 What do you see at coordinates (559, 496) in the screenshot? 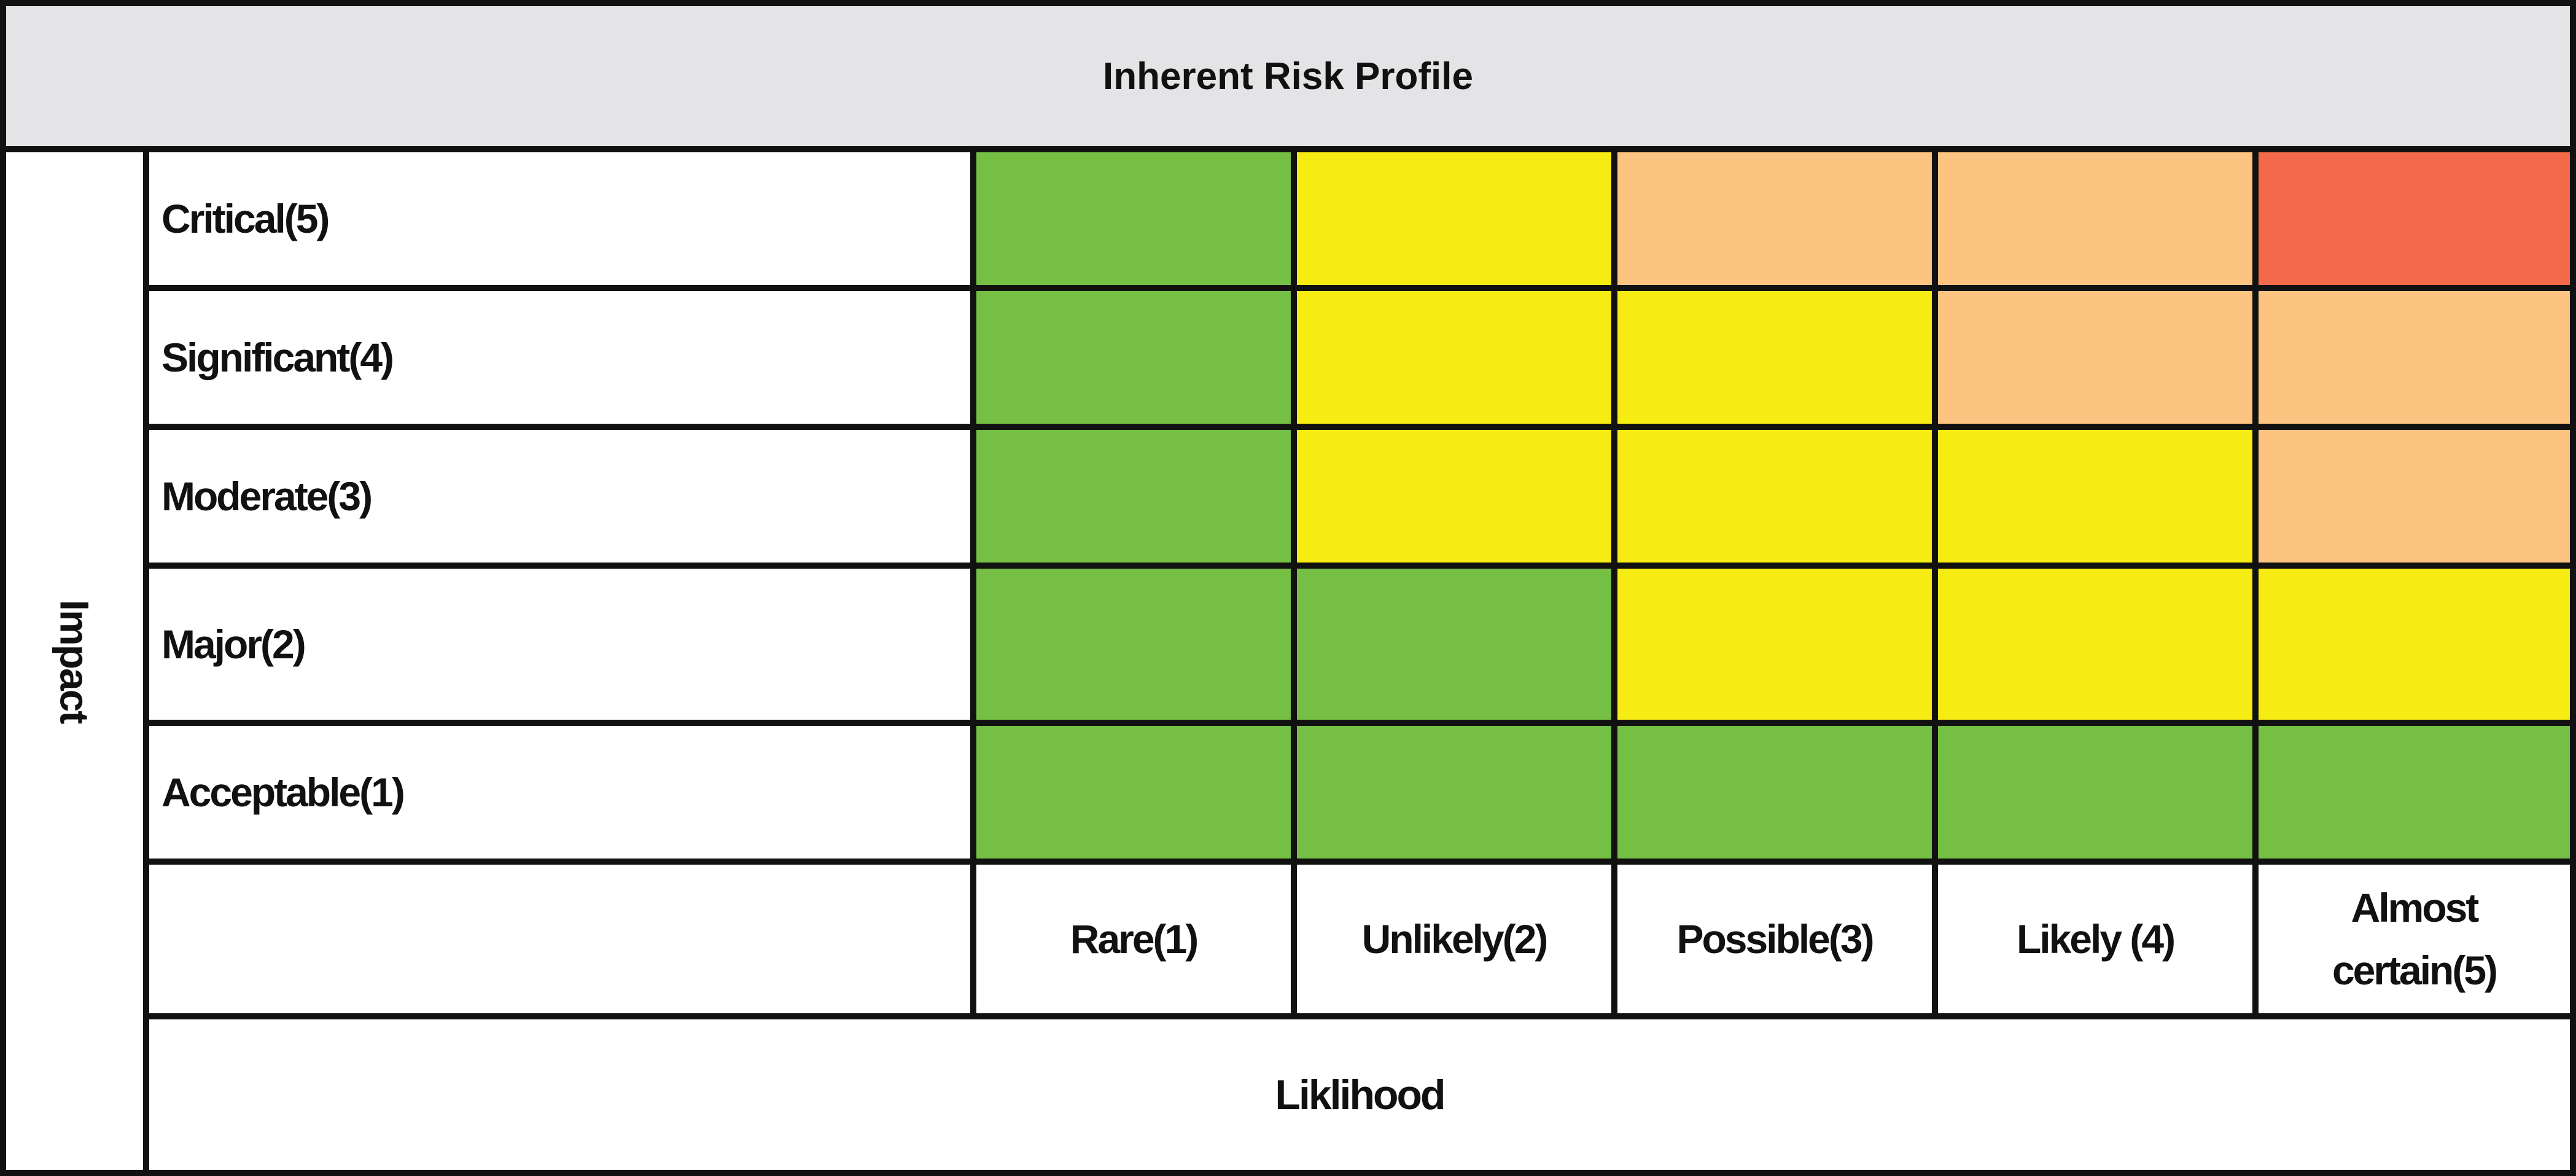
I see `impact-row-label: Moderate(3)` at bounding box center [559, 496].